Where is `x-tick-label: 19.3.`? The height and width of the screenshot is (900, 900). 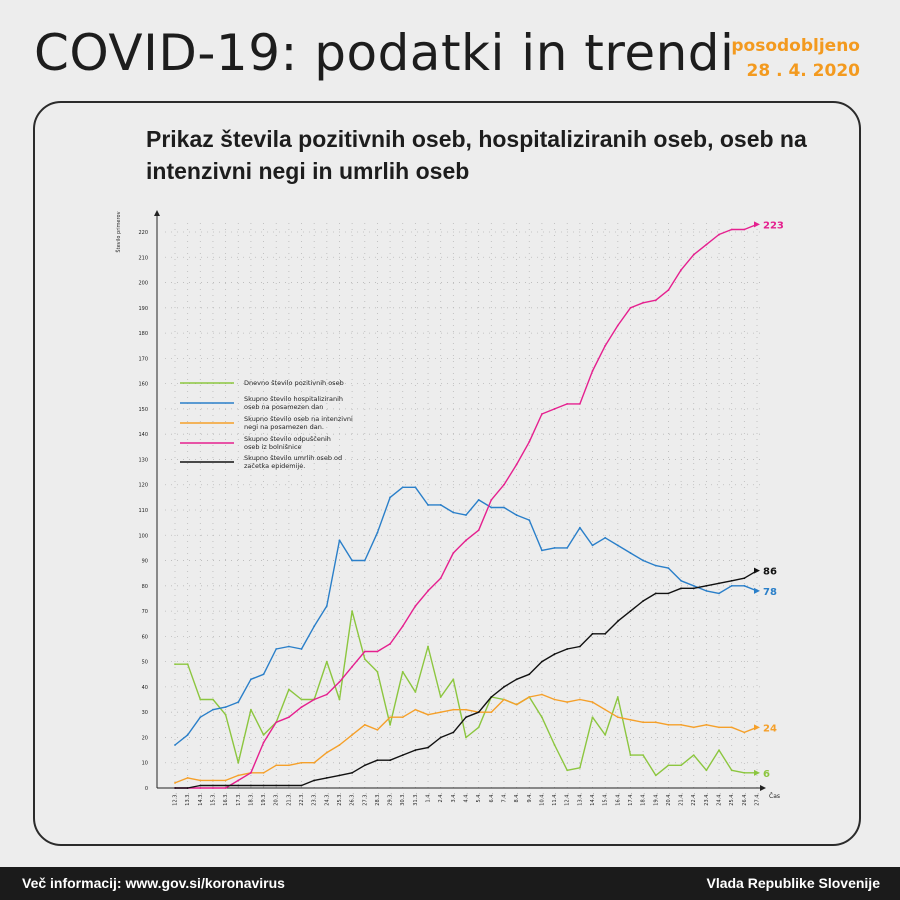
x-tick-label: 19.3. is located at coordinates (264, 799).